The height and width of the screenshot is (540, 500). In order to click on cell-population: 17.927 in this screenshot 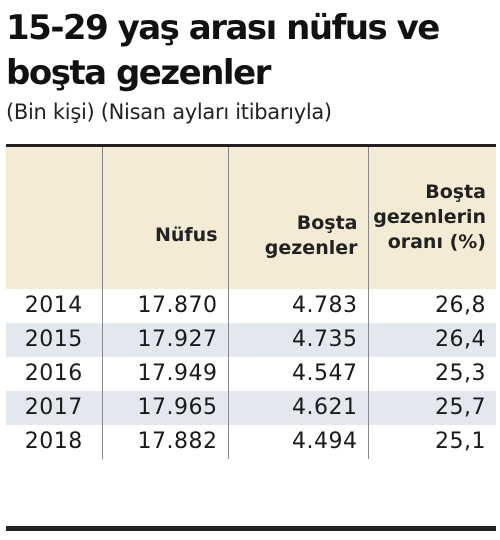, I will do `click(165, 339)`.